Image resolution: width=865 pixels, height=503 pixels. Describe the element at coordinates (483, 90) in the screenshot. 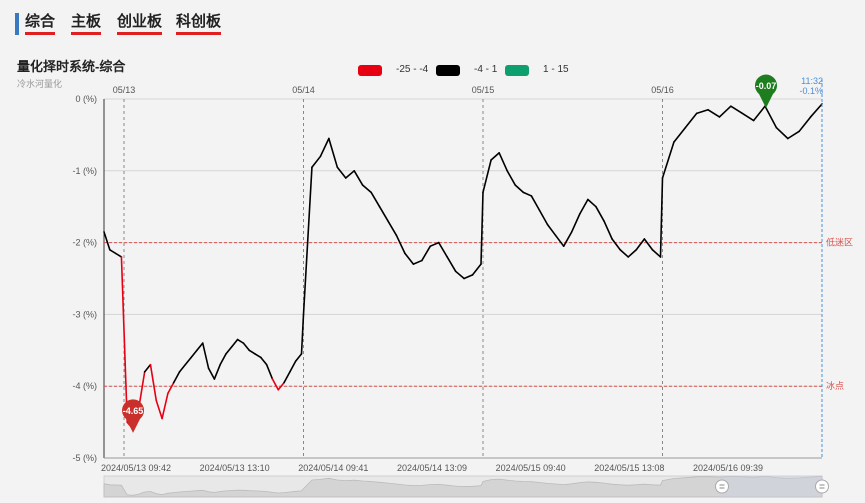

I see `day-label: 05/15` at that location.